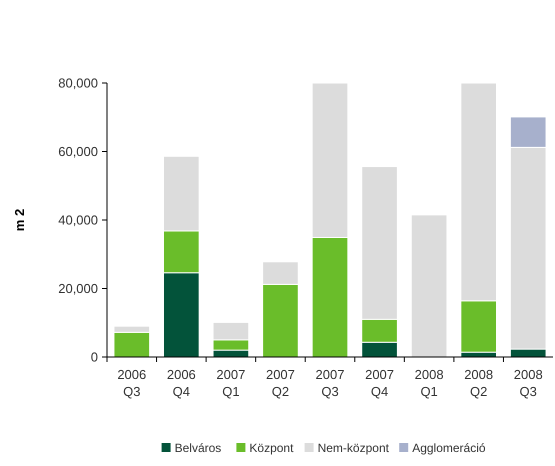  I want to click on y-axis-title: m 2, so click(19, 220).